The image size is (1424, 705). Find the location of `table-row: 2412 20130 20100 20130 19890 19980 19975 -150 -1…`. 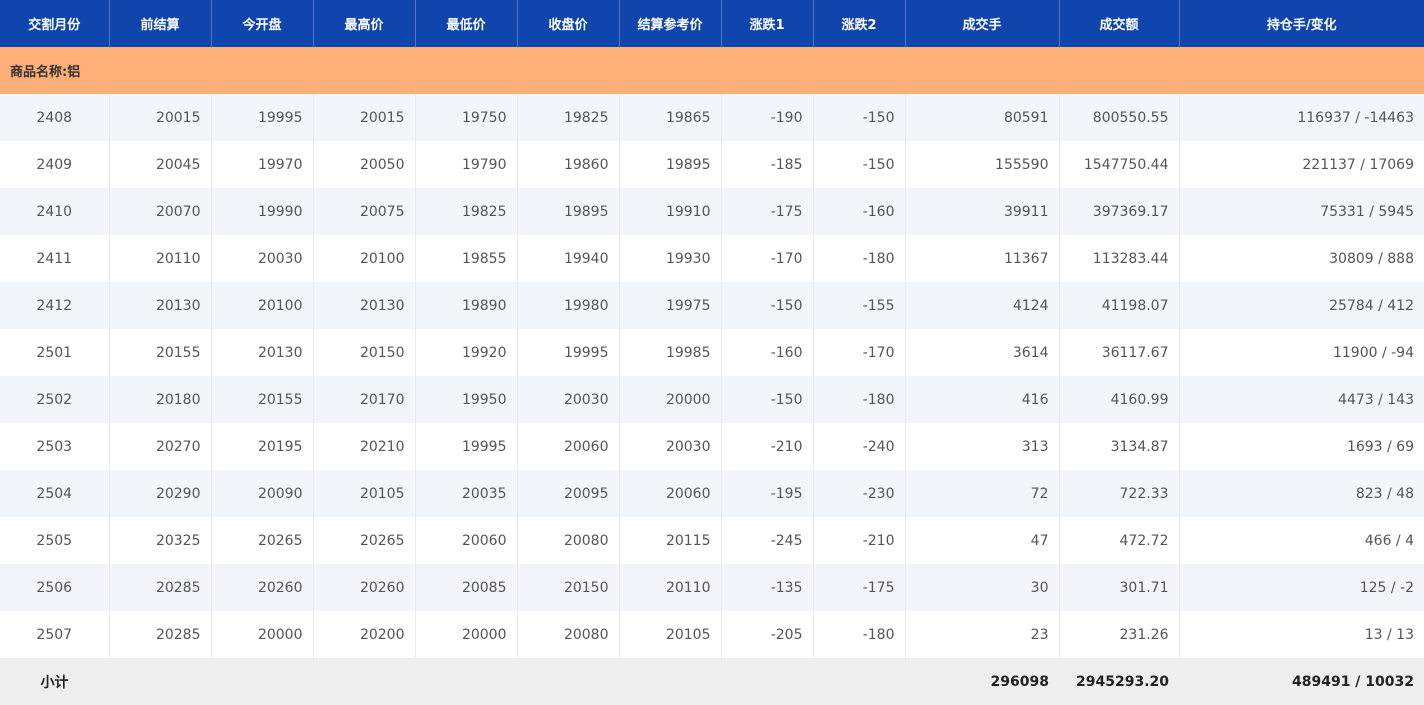

table-row: 2412 20130 20100 20130 19890 19980 19975 -150 -1… is located at coordinates (712, 305).